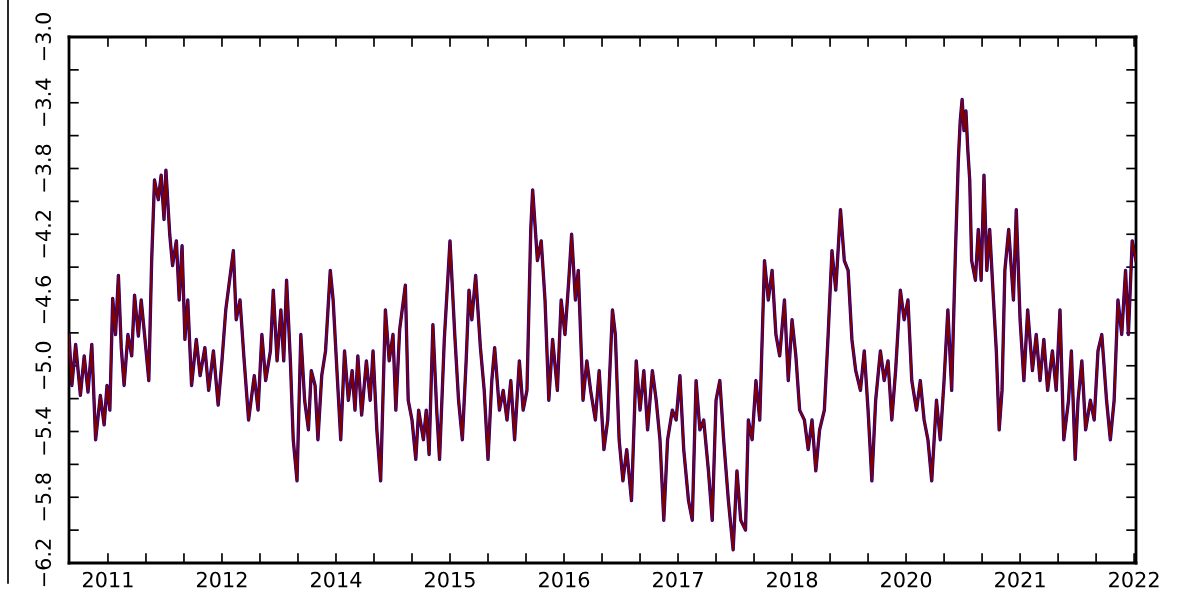 This screenshot has width=1180, height=603. I want to click on y-tick-label: −4.2, so click(43, 234).